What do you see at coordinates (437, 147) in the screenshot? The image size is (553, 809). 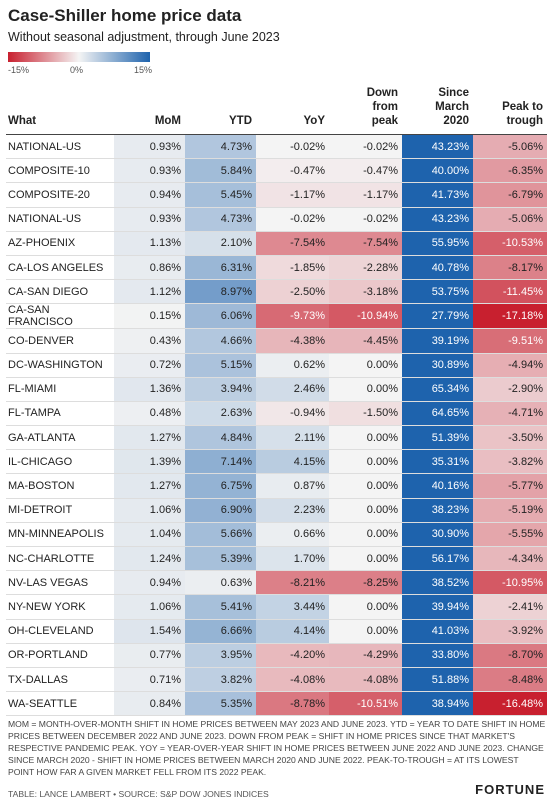 I see `value-cell: 43.23%` at bounding box center [437, 147].